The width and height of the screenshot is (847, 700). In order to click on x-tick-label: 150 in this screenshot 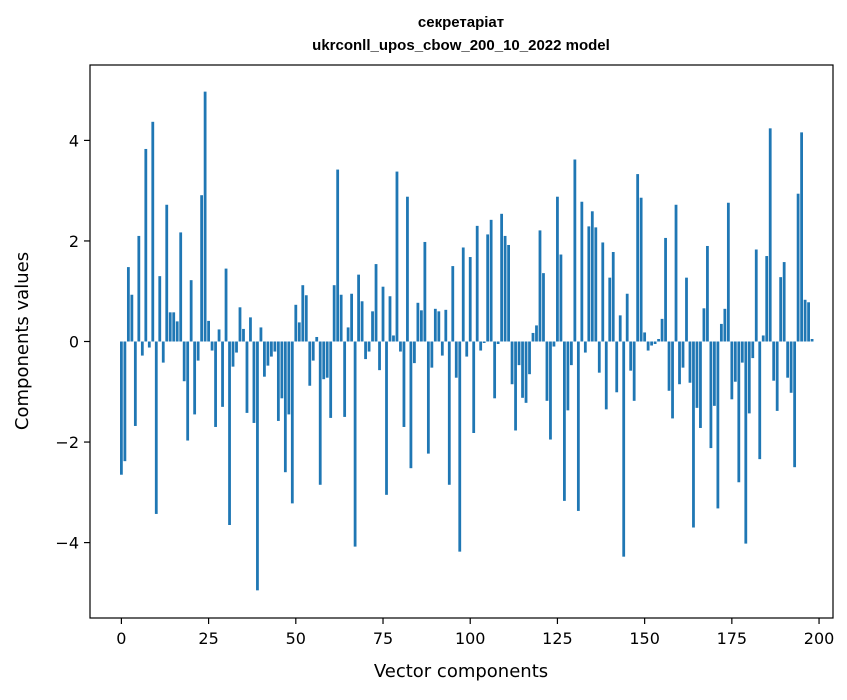, I will do `click(644, 638)`.